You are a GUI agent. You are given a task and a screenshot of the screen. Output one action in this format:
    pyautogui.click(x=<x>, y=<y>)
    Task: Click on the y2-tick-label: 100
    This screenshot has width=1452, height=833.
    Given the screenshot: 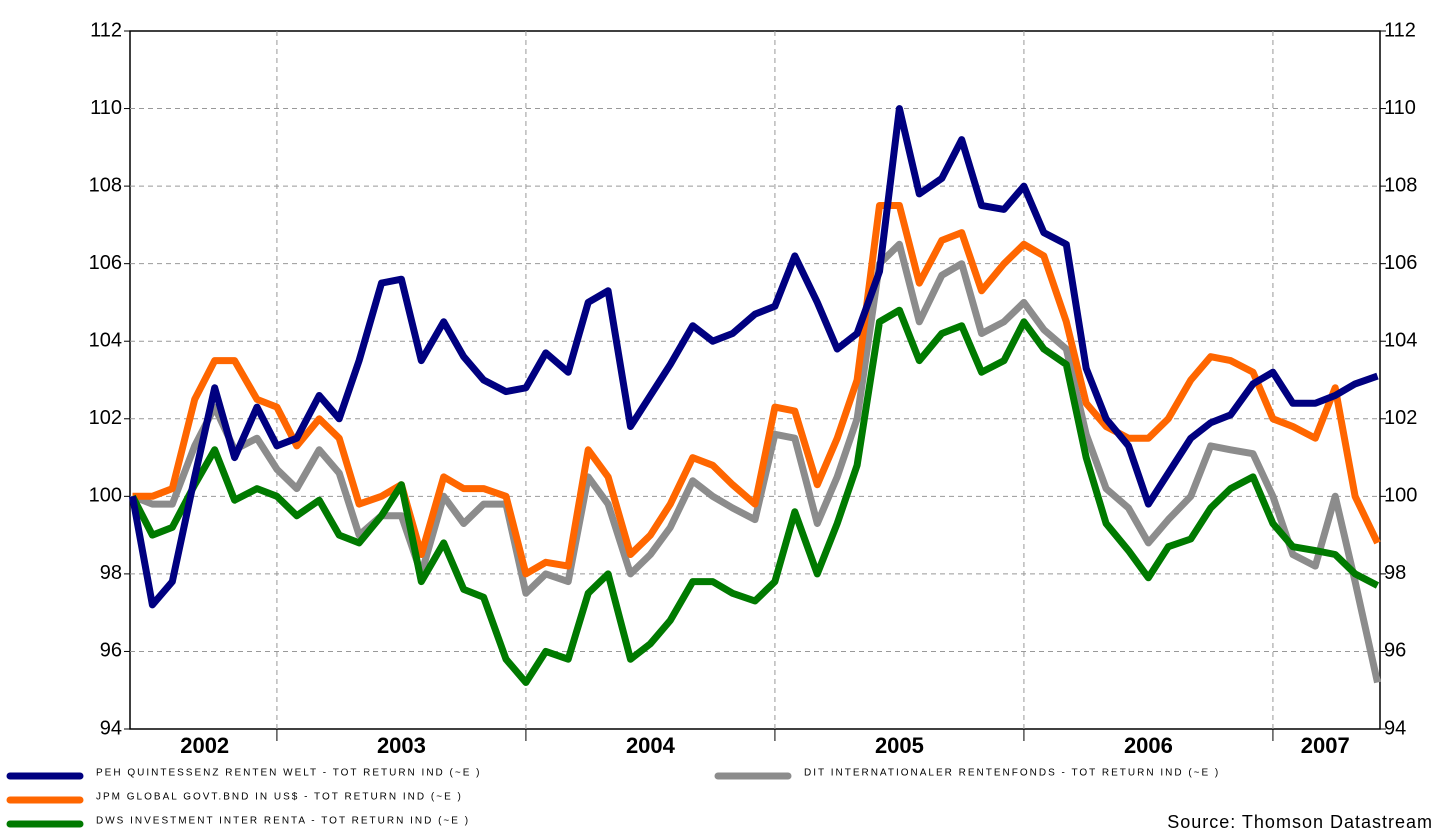 What is the action you would take?
    pyautogui.click(x=1400, y=496)
    